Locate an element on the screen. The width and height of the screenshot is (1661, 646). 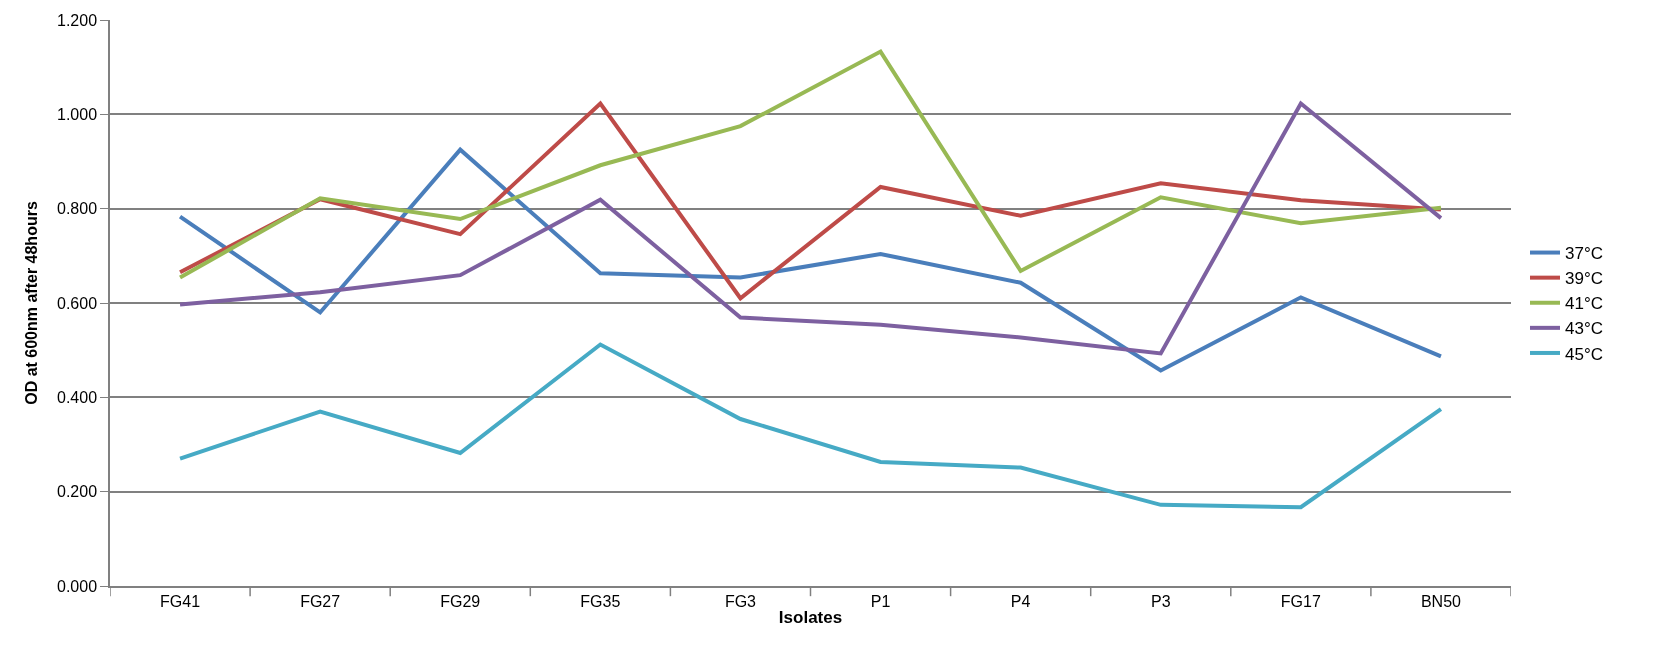
x-tick-label: P1 is located at coordinates (880, 601).